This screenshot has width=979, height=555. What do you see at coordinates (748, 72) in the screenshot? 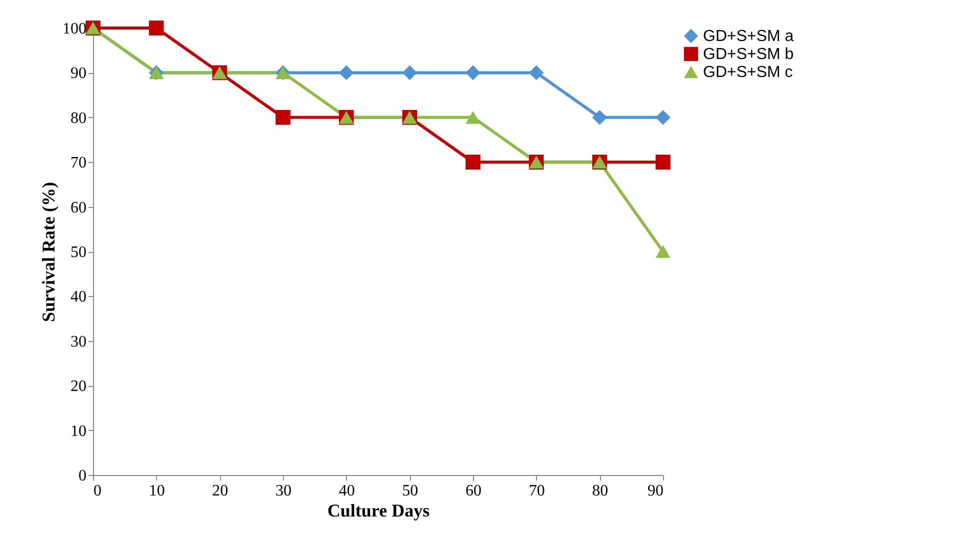
I see `legend-label: GD+S+SM c` at bounding box center [748, 72].